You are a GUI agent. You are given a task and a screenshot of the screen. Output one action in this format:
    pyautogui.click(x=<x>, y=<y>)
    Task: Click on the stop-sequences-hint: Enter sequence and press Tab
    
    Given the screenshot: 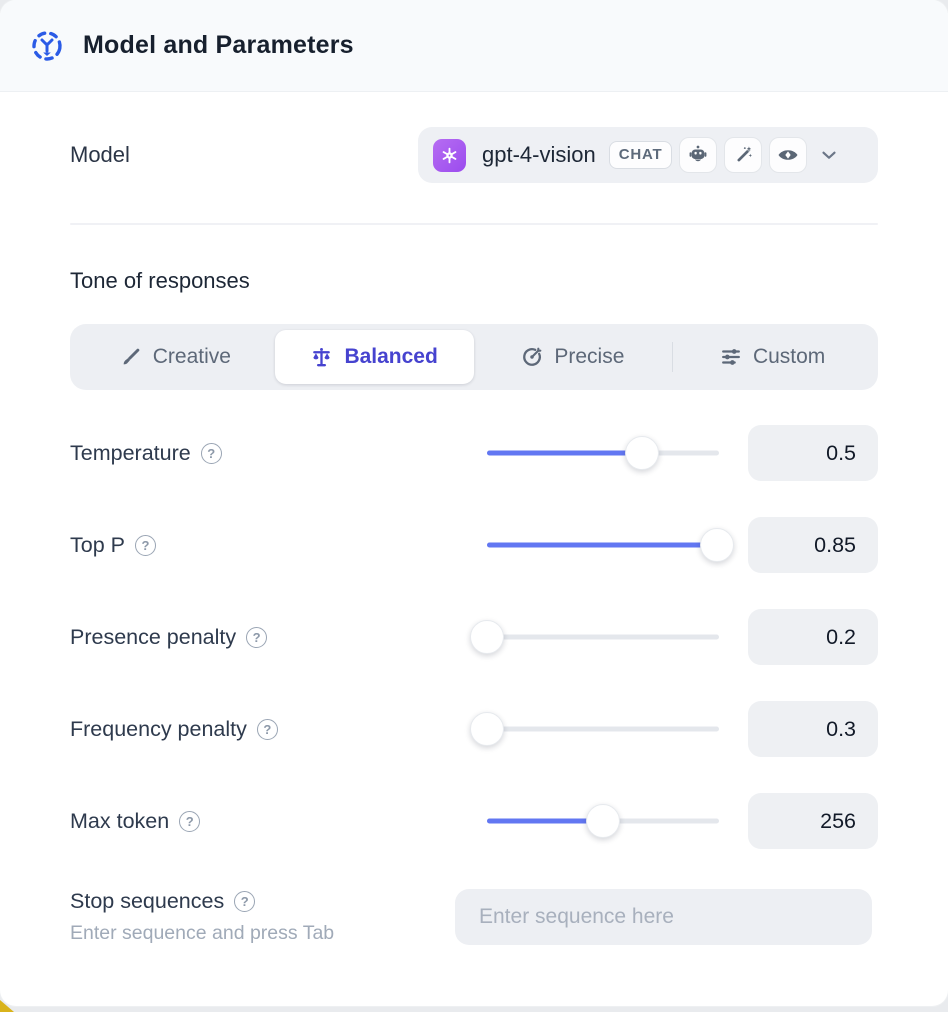 What is the action you would take?
    pyautogui.click(x=202, y=933)
    